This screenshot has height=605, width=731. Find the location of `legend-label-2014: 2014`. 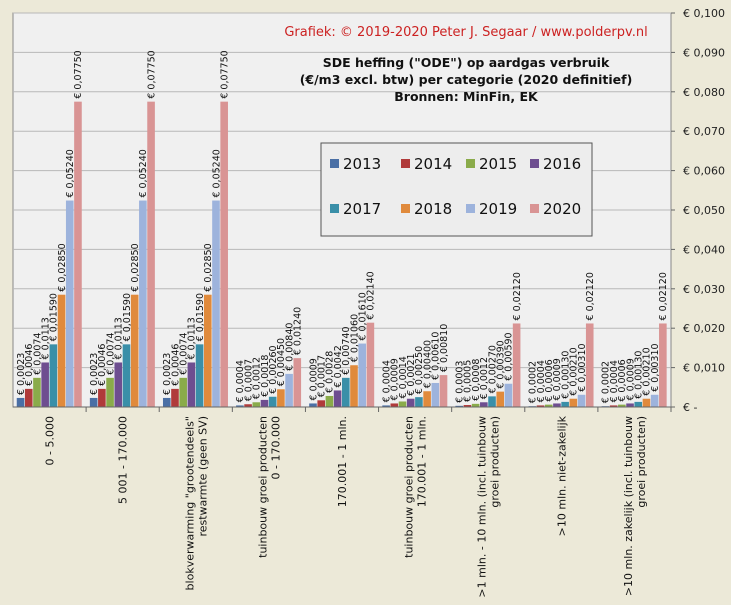

legend-label-2014: 2014 is located at coordinates (433, 164).